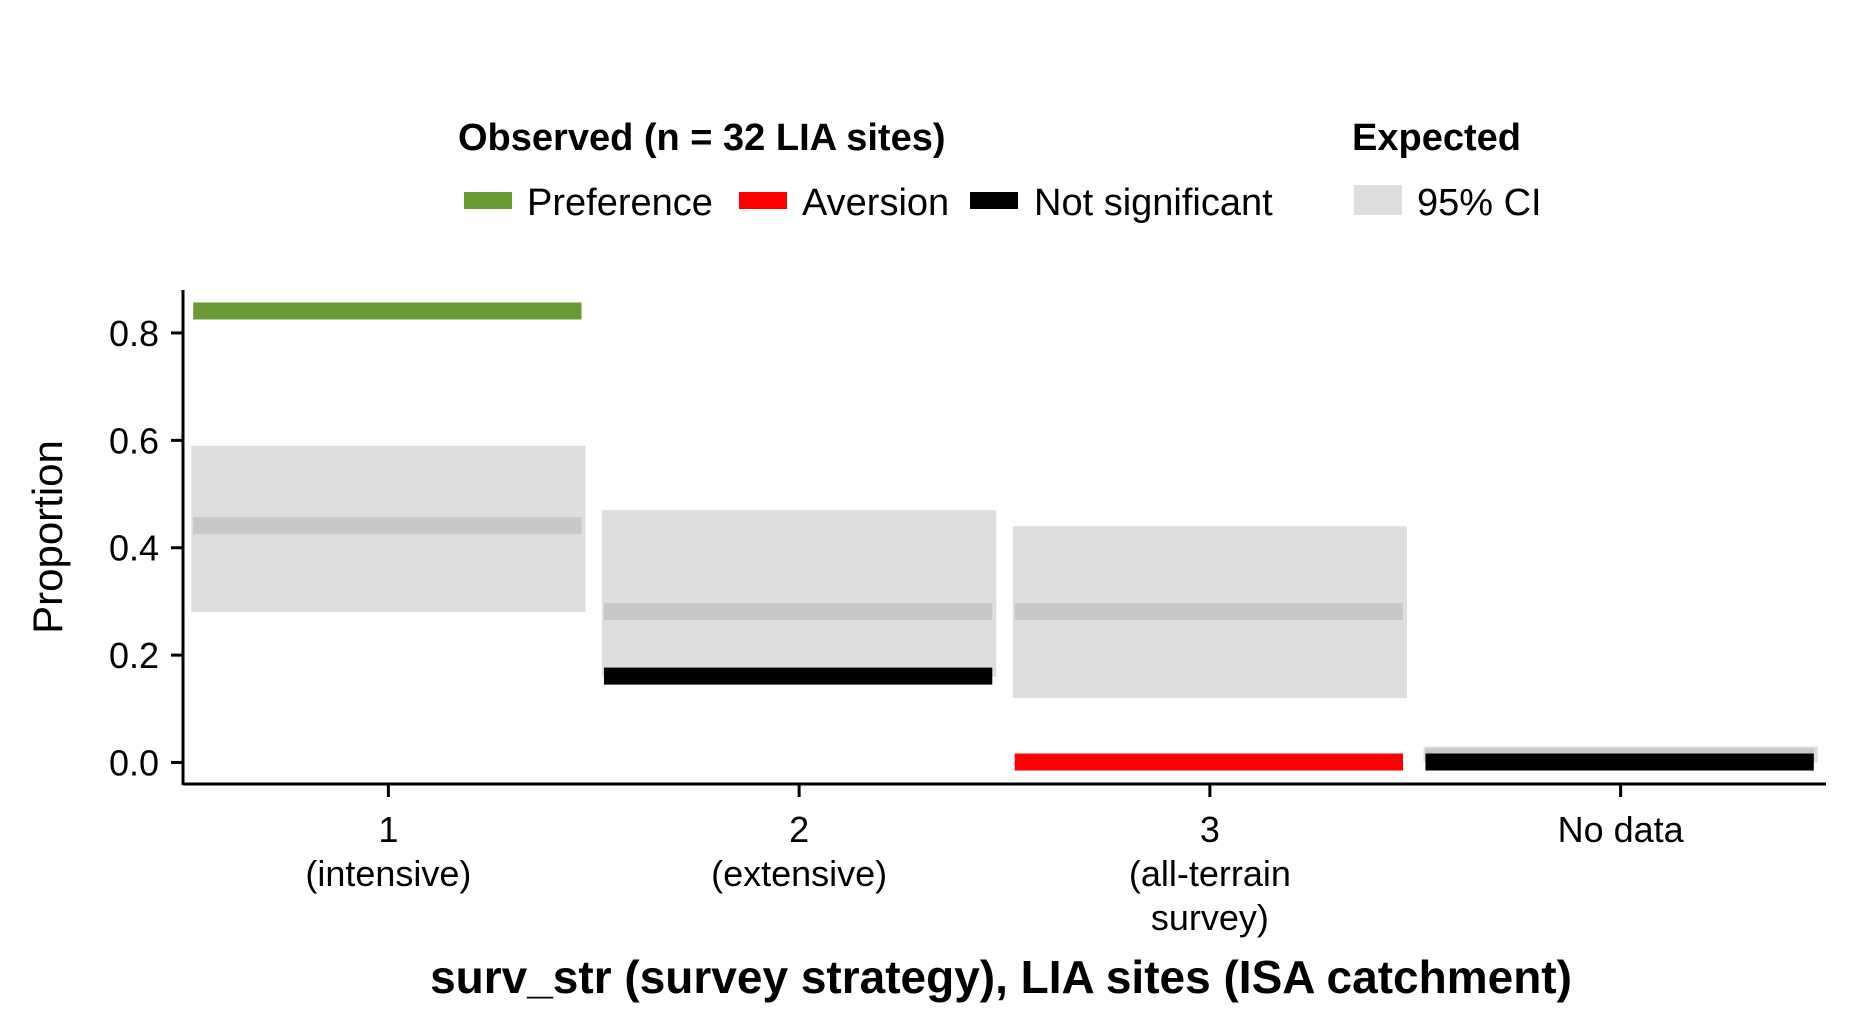  What do you see at coordinates (134, 548) in the screenshot?
I see `y-tick-label: 0.4` at bounding box center [134, 548].